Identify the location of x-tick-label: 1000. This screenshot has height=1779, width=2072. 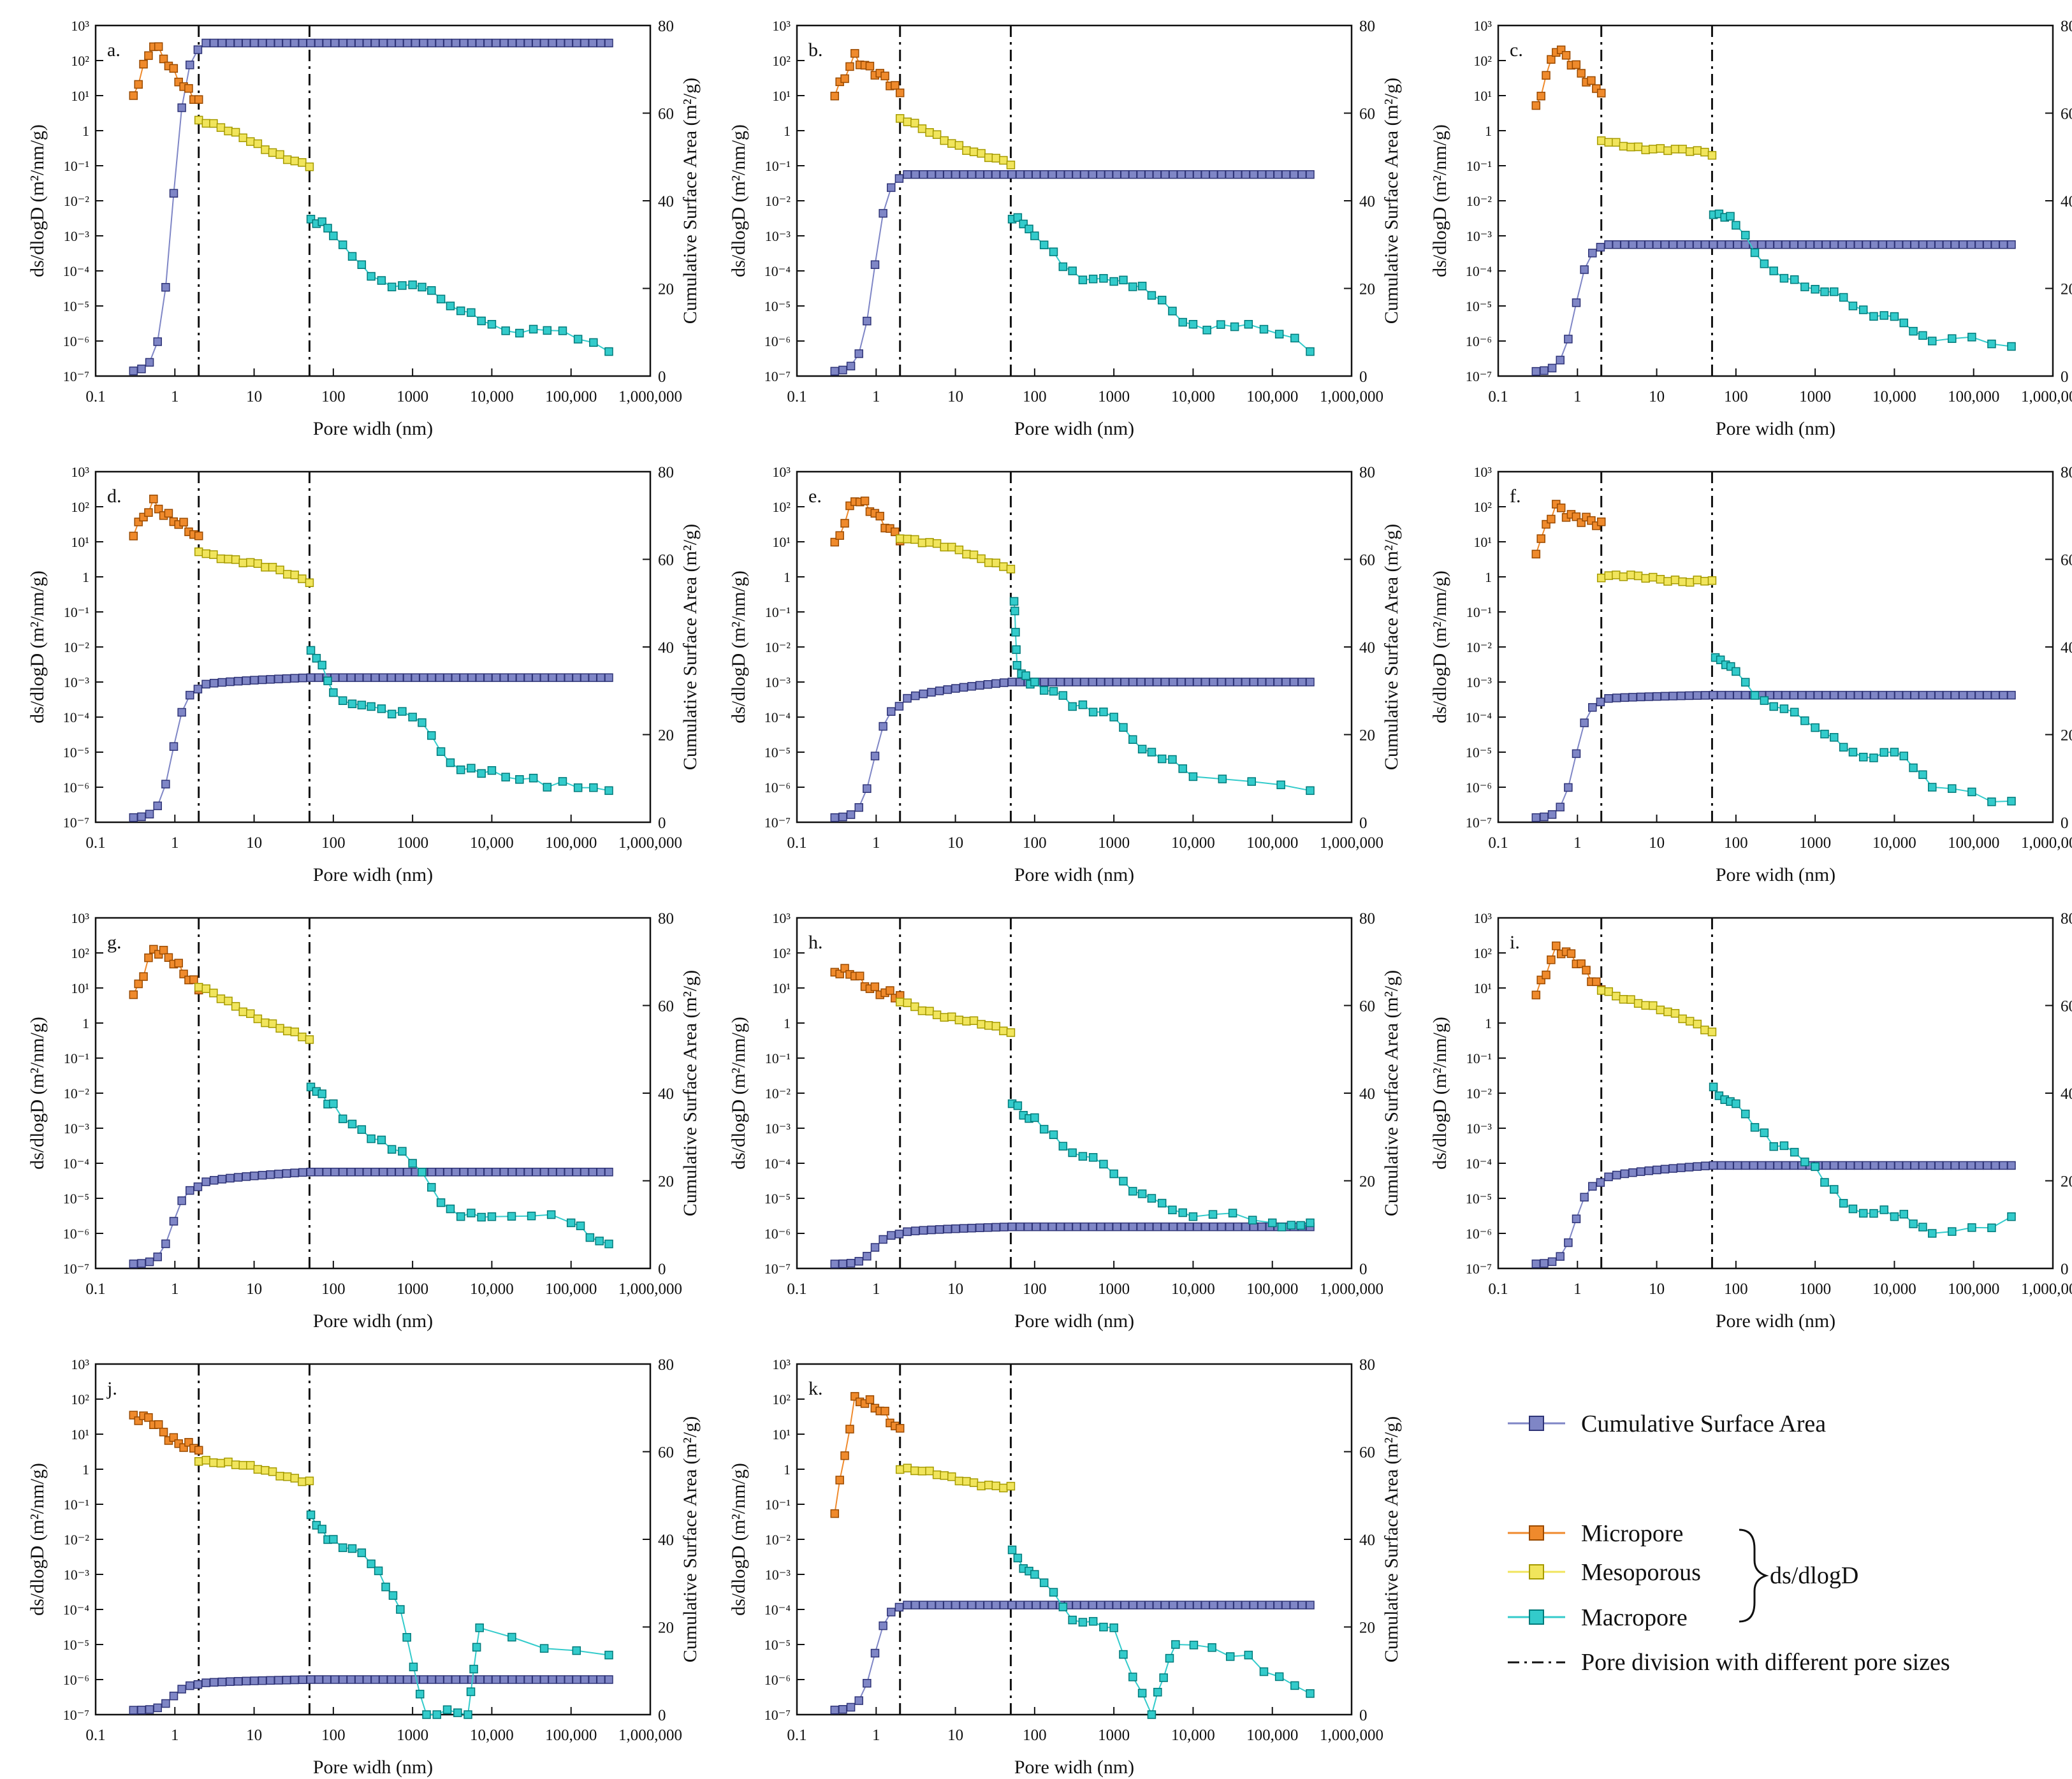
(412, 1289).